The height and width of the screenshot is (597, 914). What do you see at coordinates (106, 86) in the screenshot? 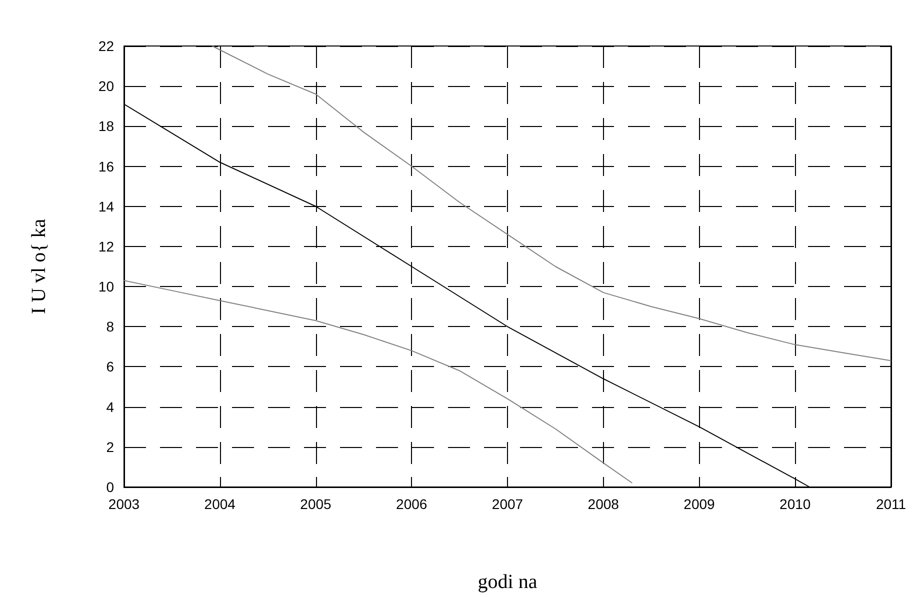
I see `y-tick-label: 20` at bounding box center [106, 86].